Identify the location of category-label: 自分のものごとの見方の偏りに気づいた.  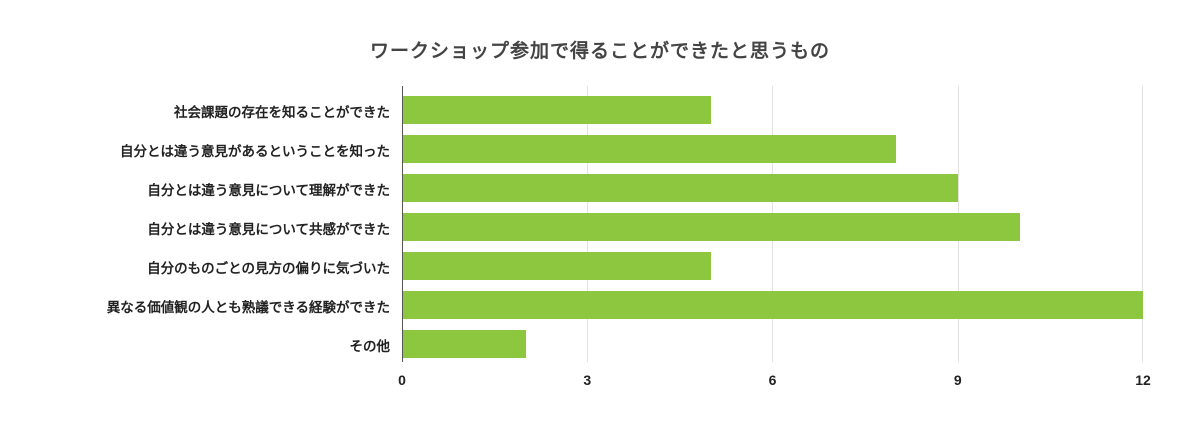
(268, 269).